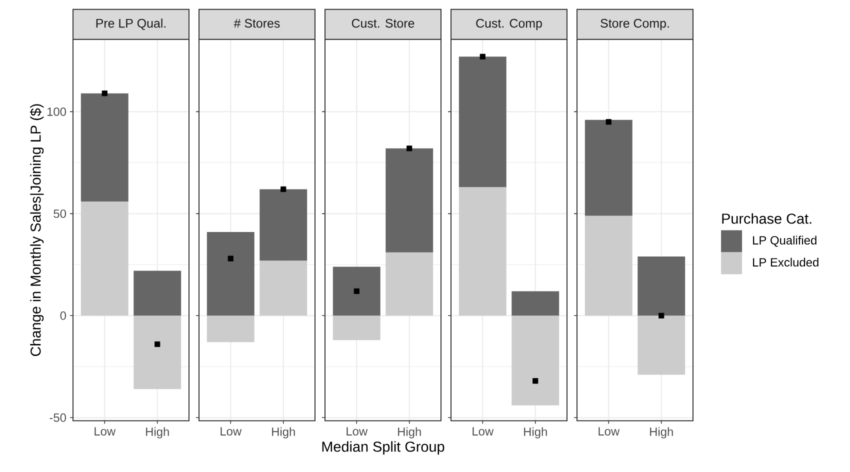 The height and width of the screenshot is (472, 850). I want to click on y-tick-label: 100, so click(56, 111).